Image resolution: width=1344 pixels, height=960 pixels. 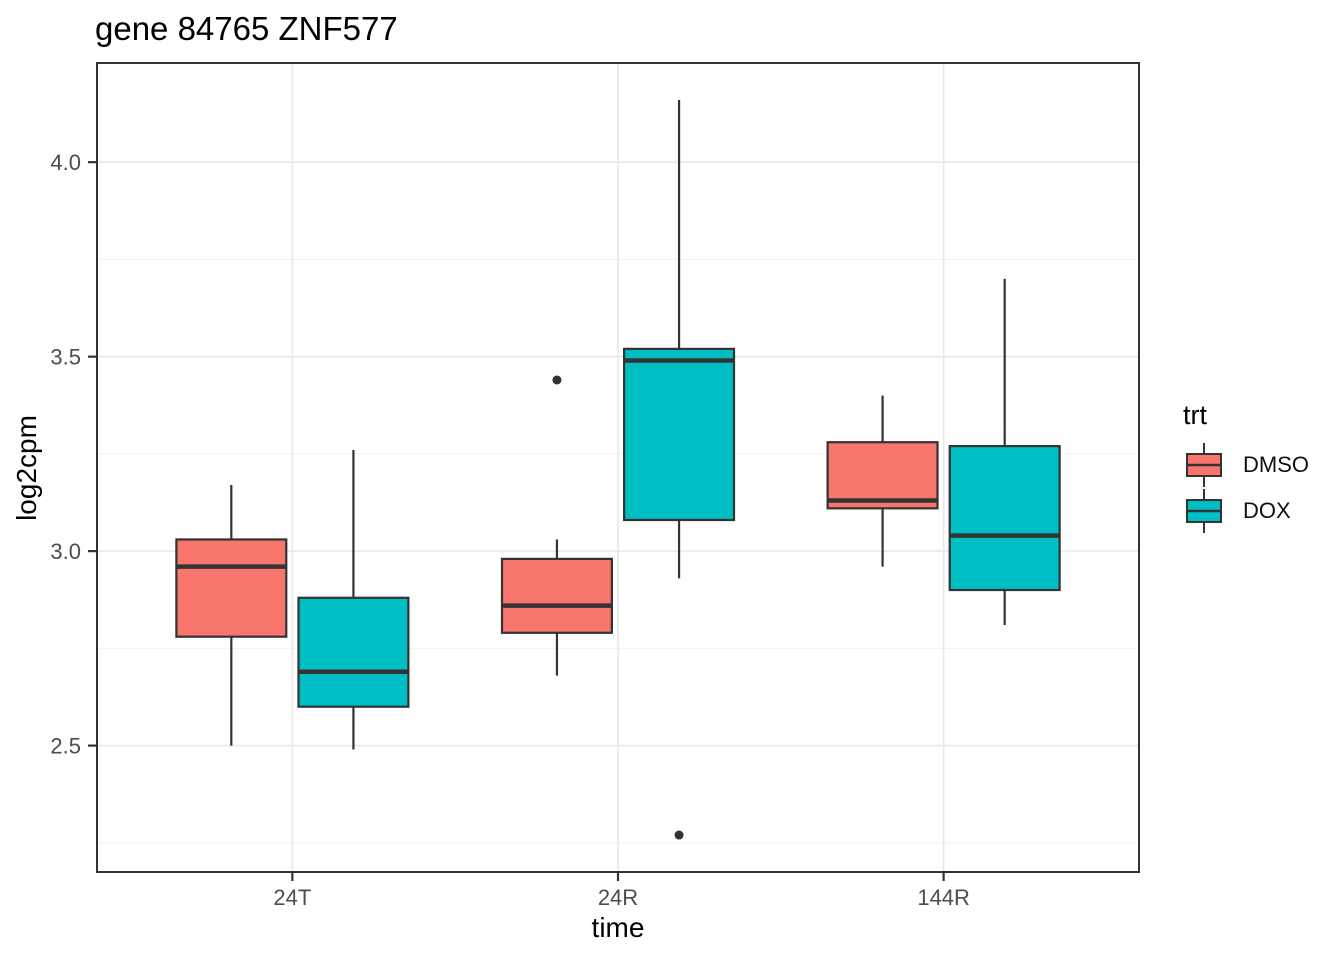 I want to click on y-tick-label: 2.5, so click(x=65, y=746).